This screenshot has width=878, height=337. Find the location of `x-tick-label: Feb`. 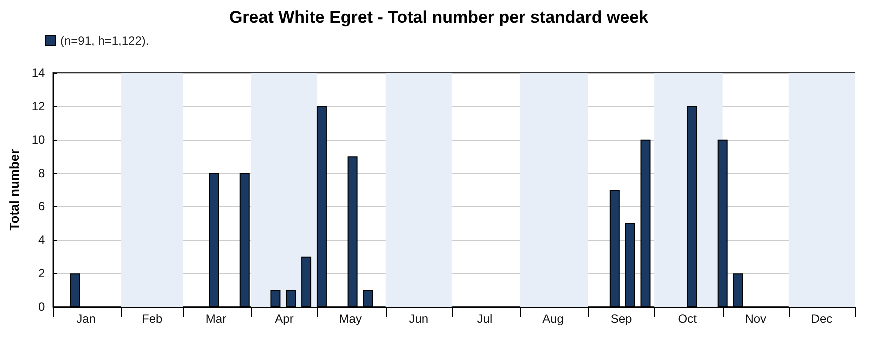

x-tick-label: Feb is located at coordinates (153, 319).